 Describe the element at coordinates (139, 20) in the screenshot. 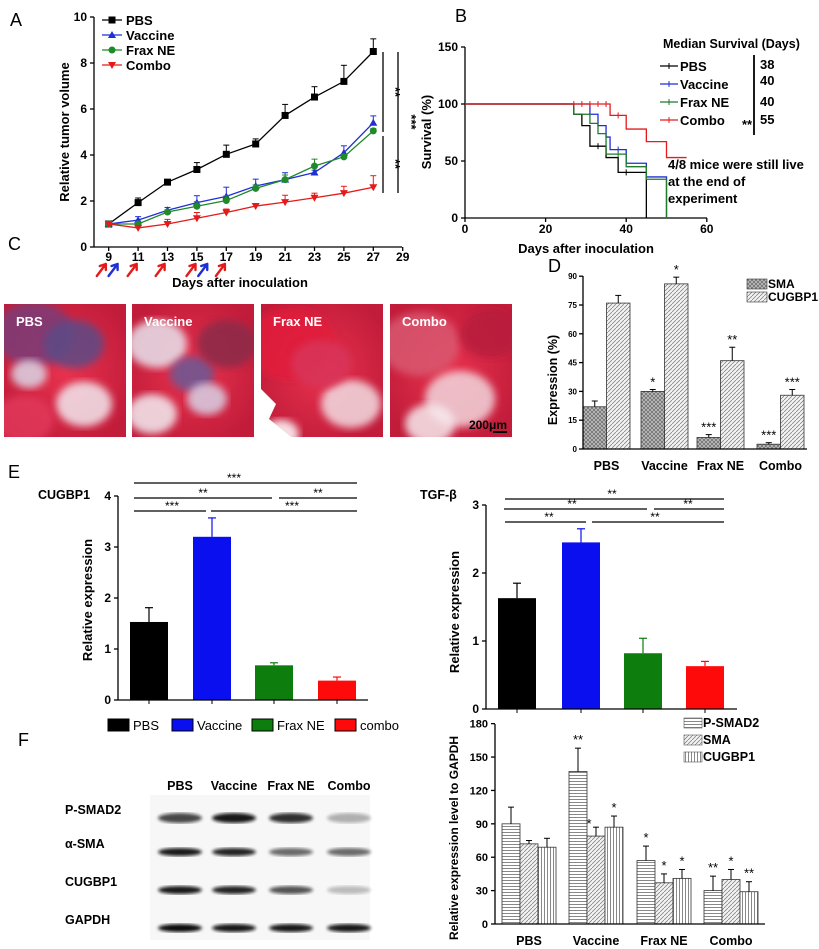

I see `legend-label: PBS` at that location.